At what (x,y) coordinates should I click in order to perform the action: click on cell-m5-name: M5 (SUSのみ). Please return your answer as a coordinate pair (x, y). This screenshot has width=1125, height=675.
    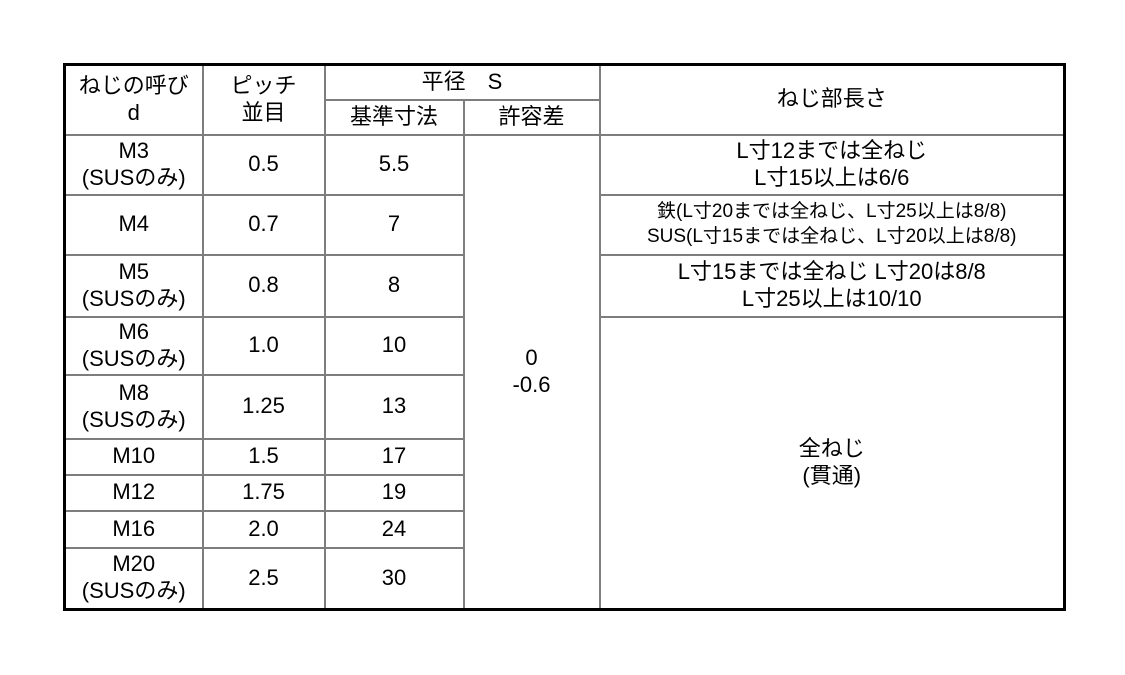
    Looking at the image, I should click on (133, 285).